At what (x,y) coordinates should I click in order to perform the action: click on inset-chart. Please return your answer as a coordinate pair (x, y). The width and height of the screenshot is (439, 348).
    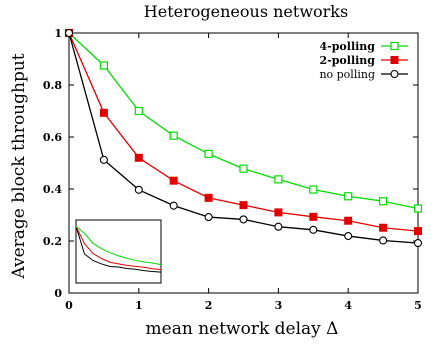
    Looking at the image, I should click on (118, 251).